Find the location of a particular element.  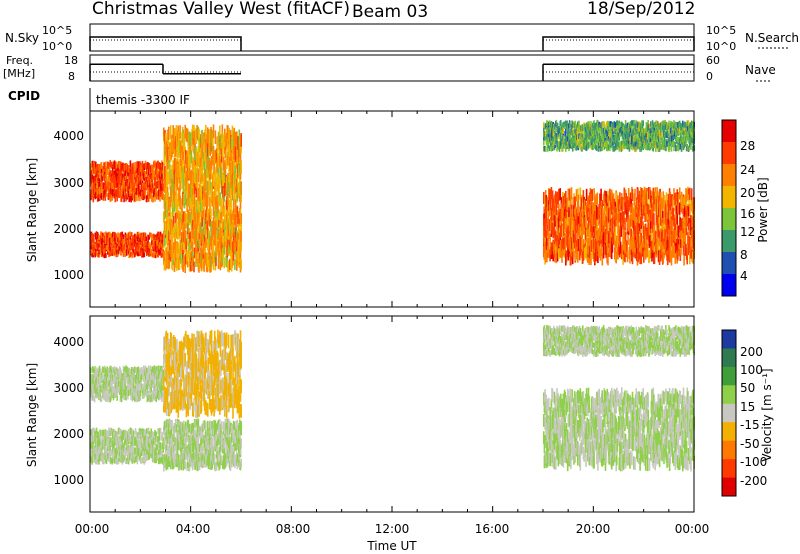

nsky-trace is located at coordinates (392, 43).